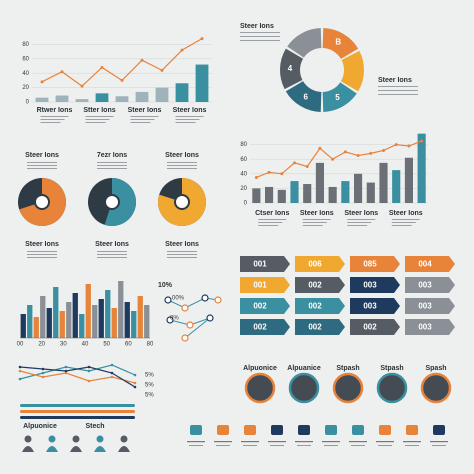 This screenshot has height=474, width=474. I want to click on tag-label: 002, so click(315, 306).